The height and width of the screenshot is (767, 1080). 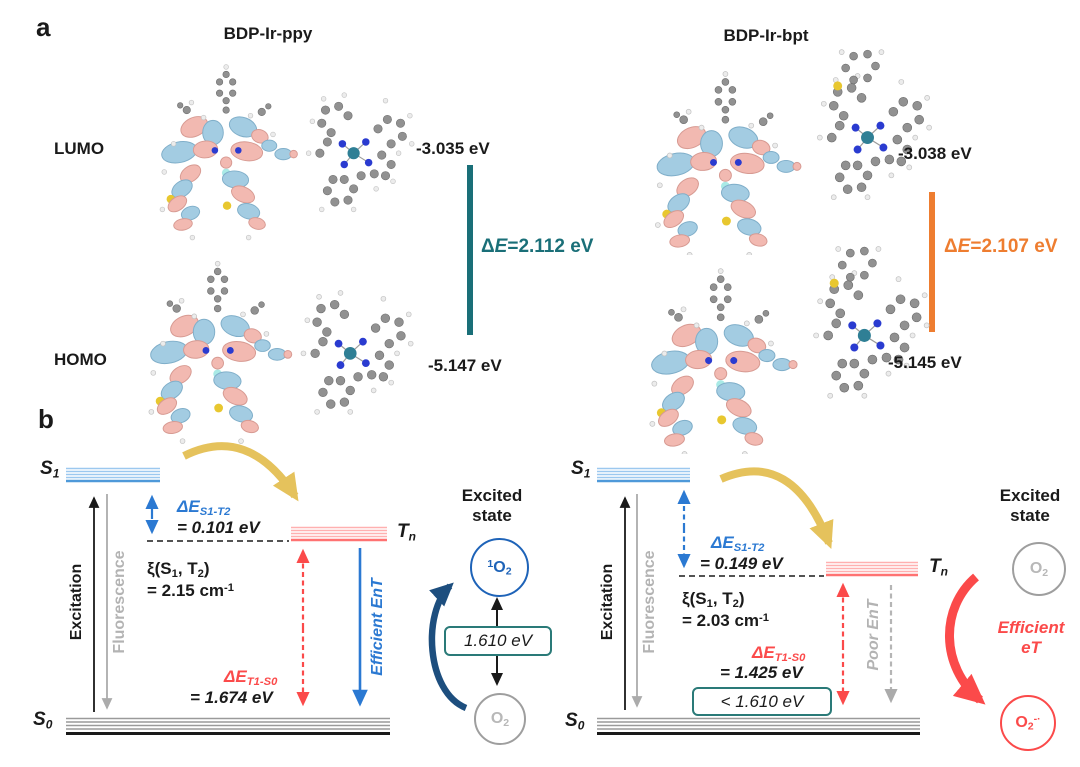 I want to click on singlet-o2-base: O, so click(x=499, y=567).